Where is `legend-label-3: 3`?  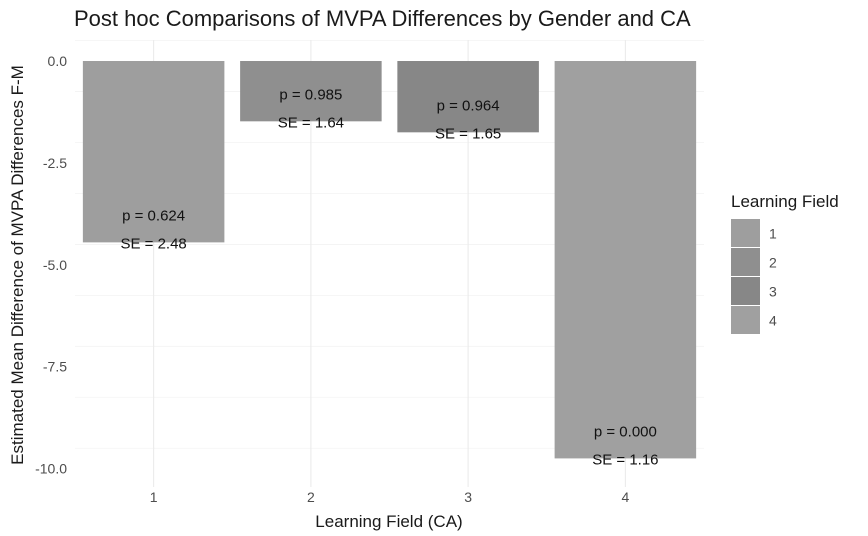 legend-label-3: 3 is located at coordinates (773, 292).